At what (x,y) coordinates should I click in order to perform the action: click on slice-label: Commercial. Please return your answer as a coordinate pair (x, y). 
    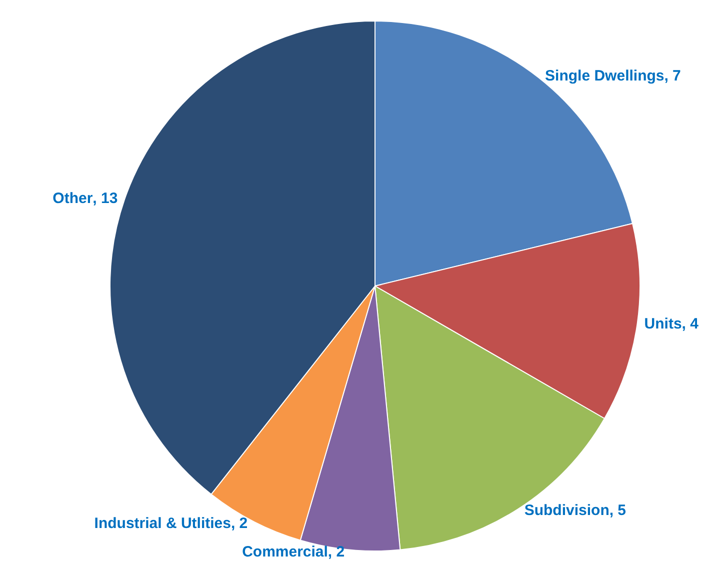
    Looking at the image, I should click on (285, 551).